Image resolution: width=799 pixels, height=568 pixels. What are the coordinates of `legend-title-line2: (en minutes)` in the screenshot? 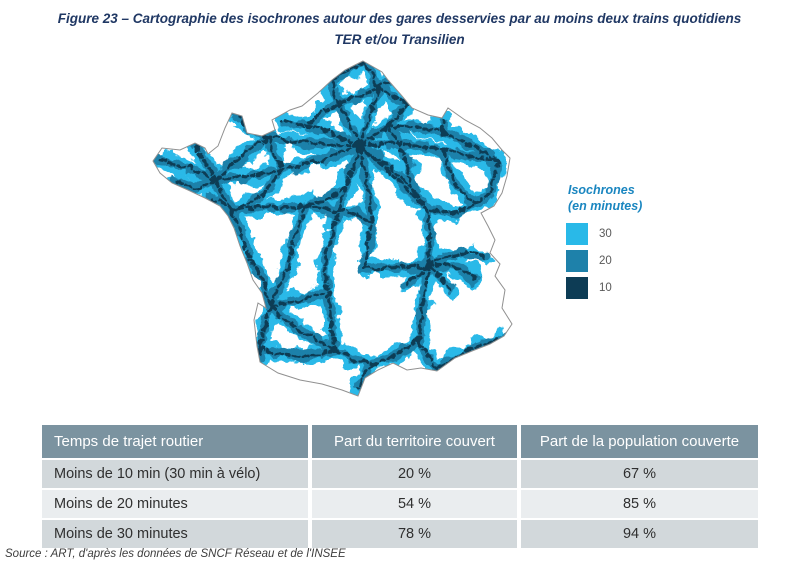 It's located at (605, 205).